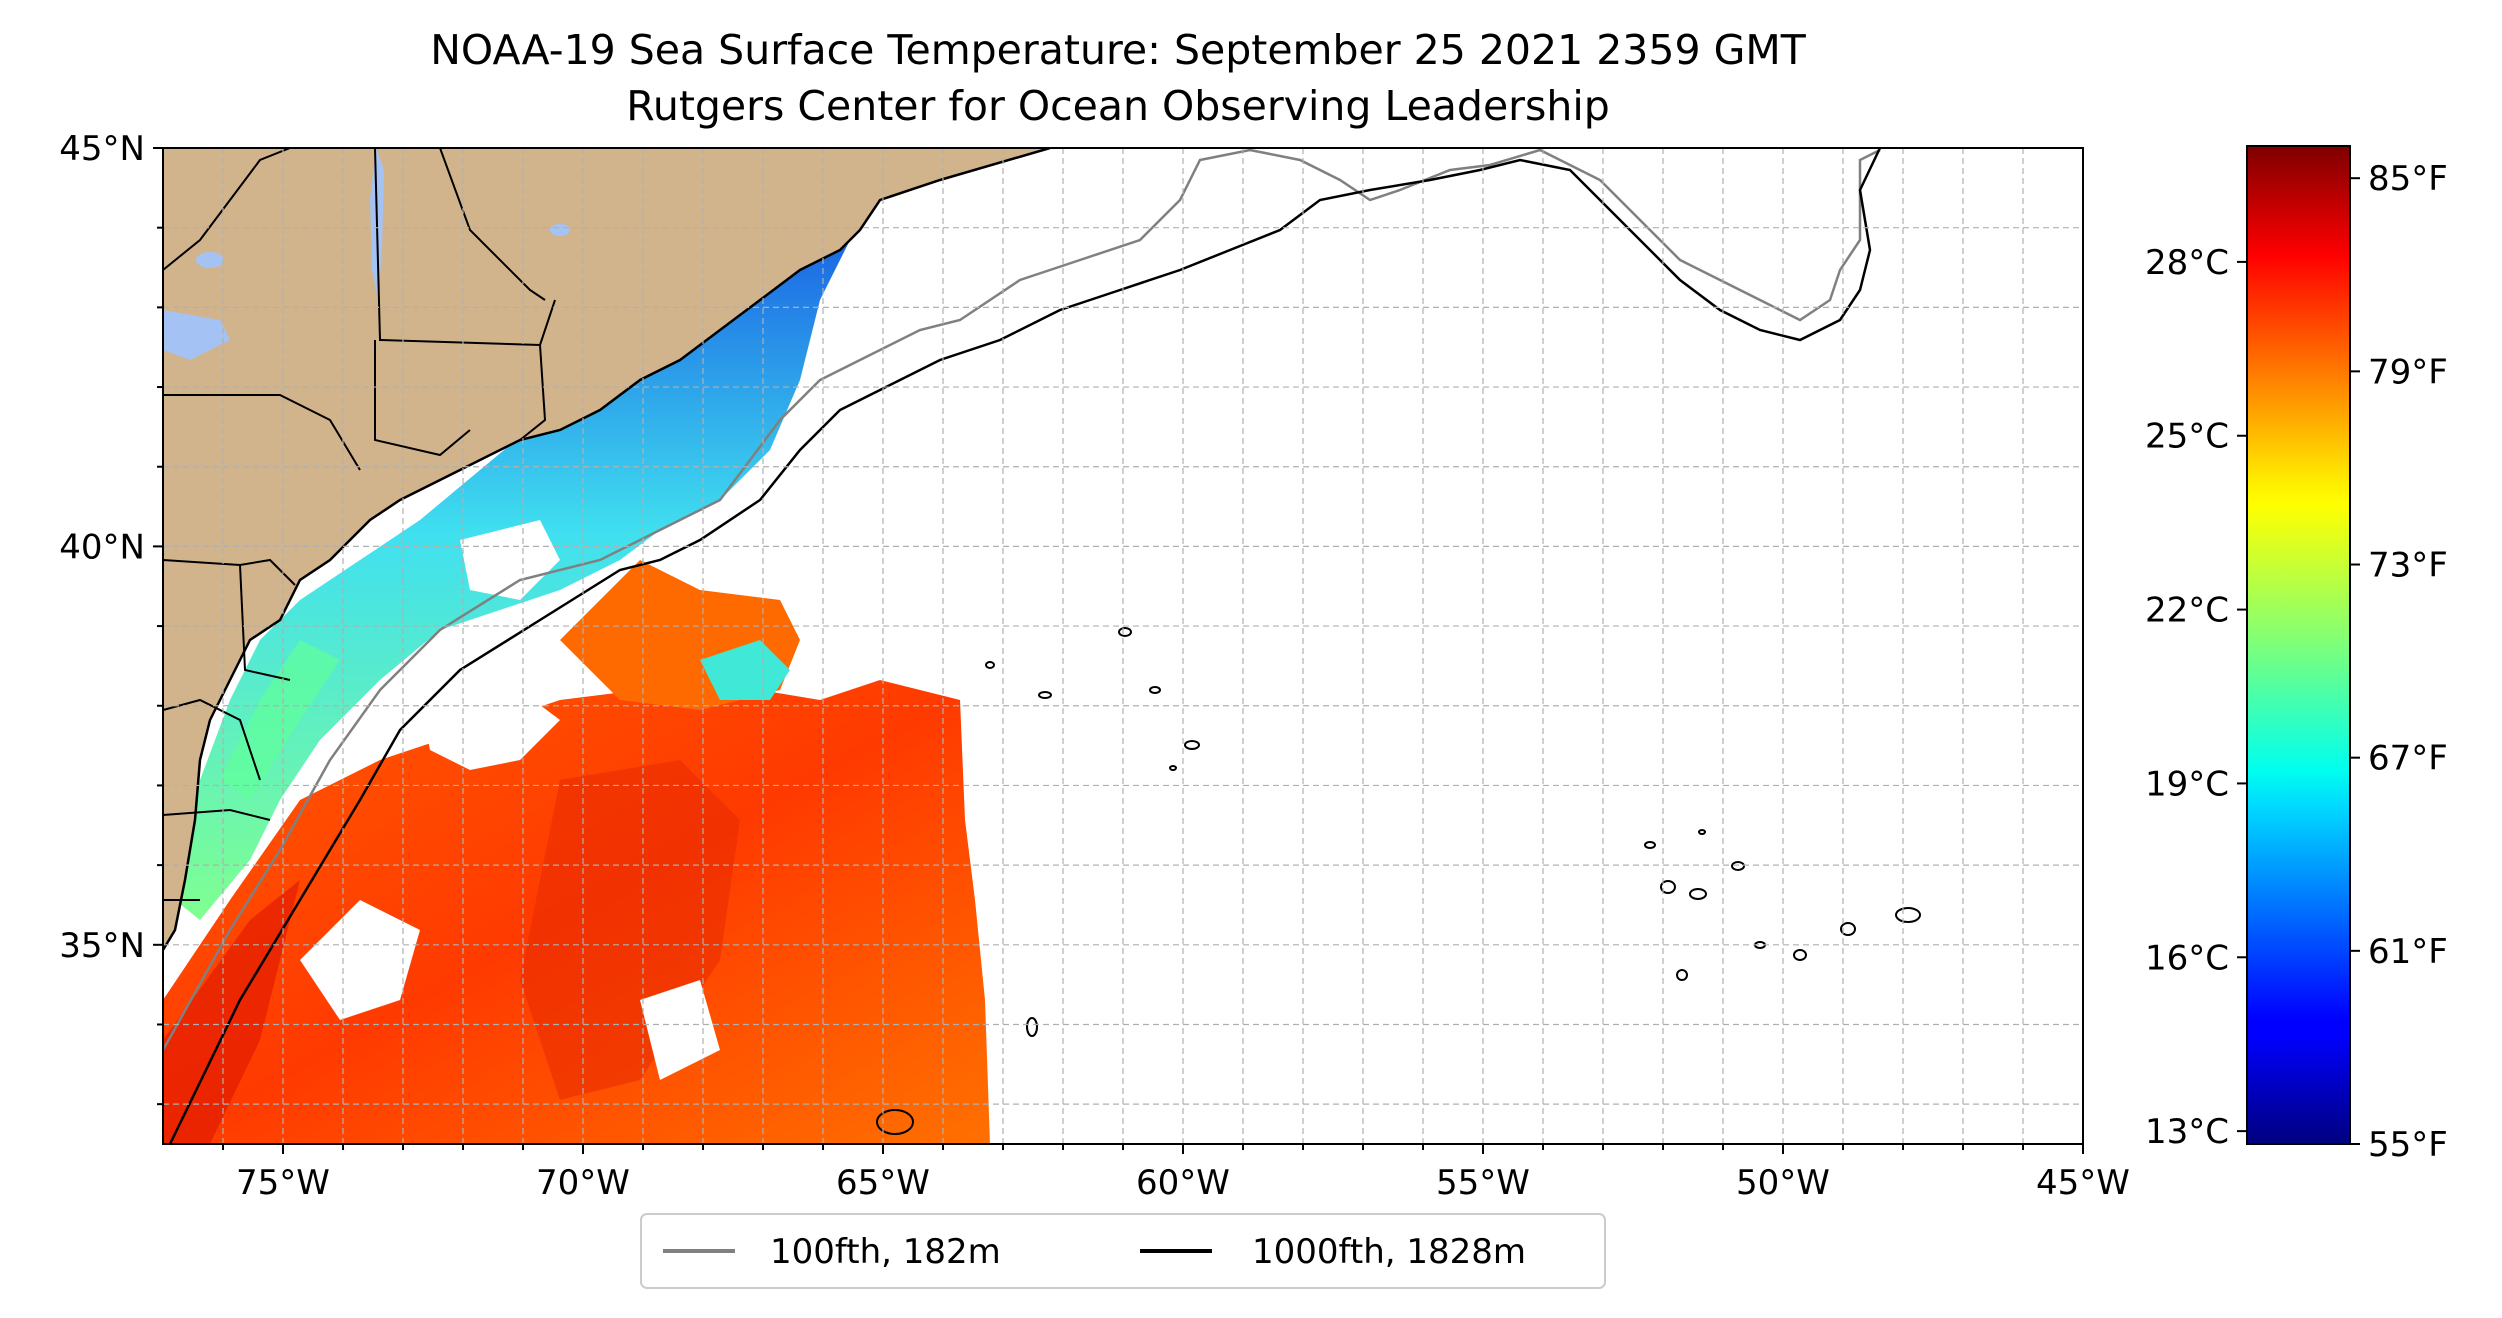 This screenshot has height=1318, width=2502. I want to click on colorbar-fahrenheit-axis: 85°F 79°F 73°F 67°F 61°F 55°F, so click(2399, 662).